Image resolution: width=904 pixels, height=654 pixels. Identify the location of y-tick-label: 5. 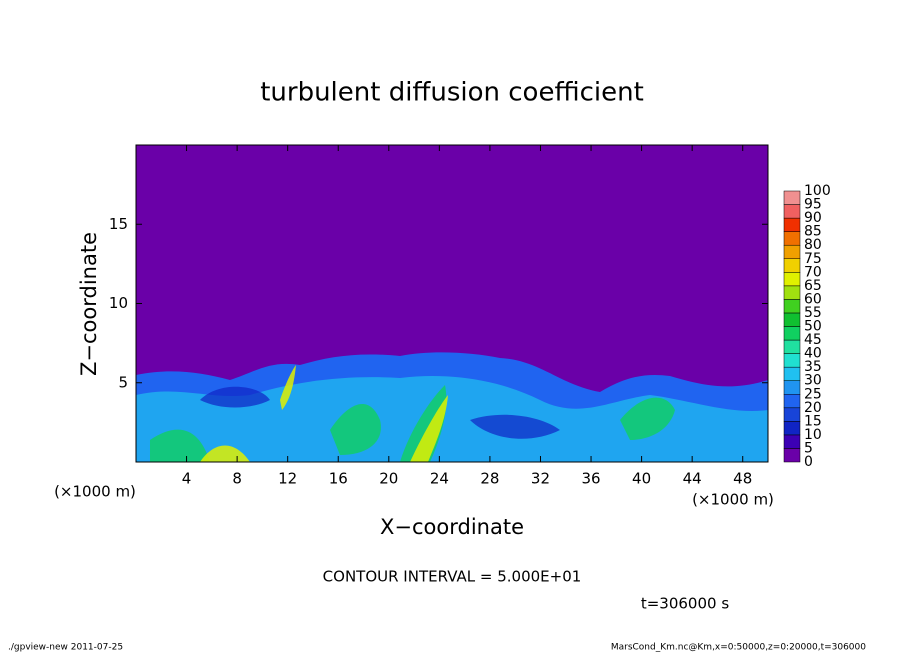
(123, 382).